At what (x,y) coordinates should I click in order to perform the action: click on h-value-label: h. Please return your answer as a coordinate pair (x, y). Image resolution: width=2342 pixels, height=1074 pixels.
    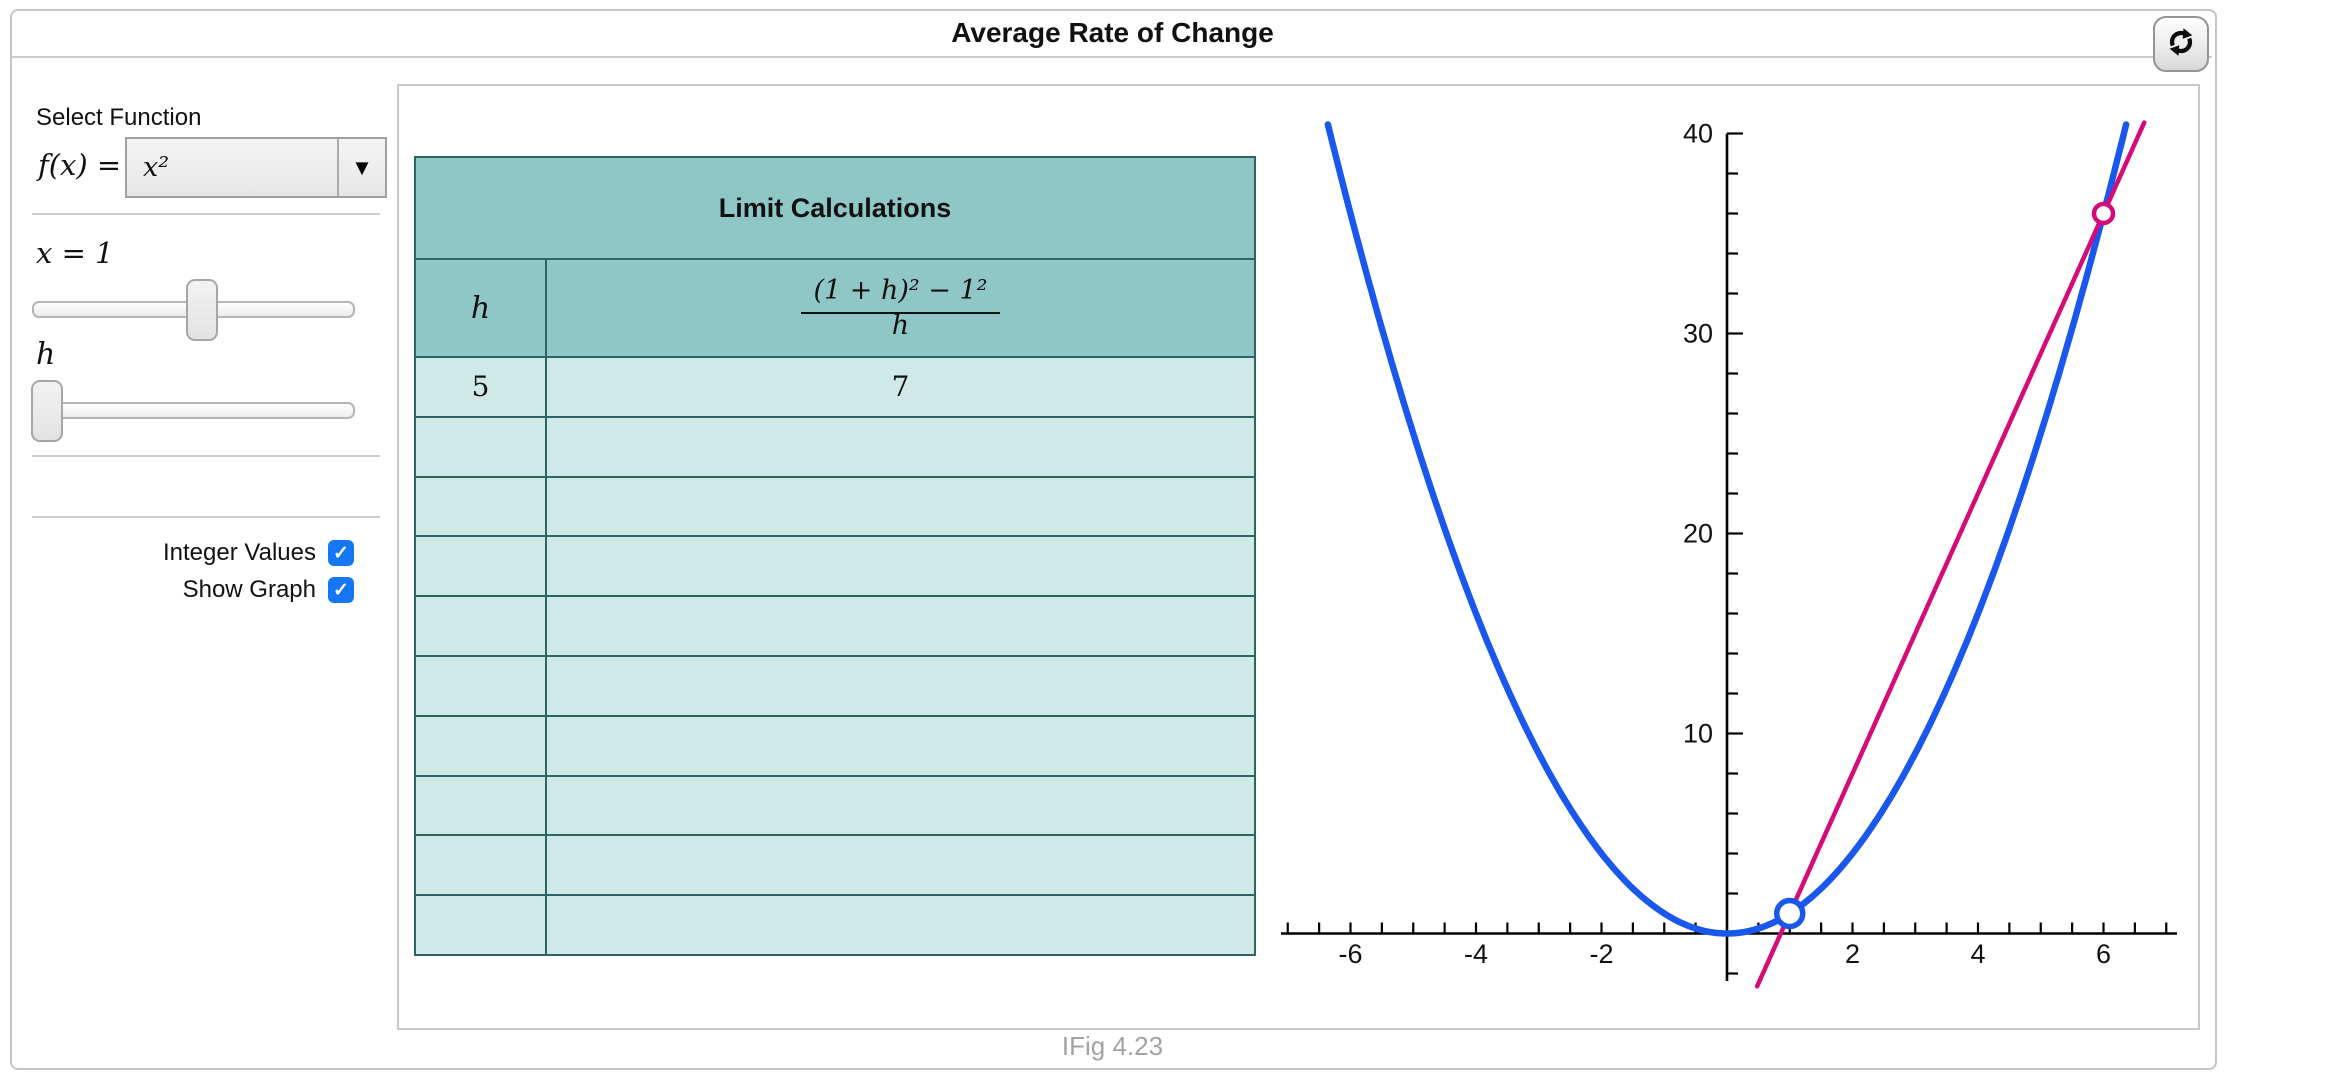
    Looking at the image, I should click on (46, 354).